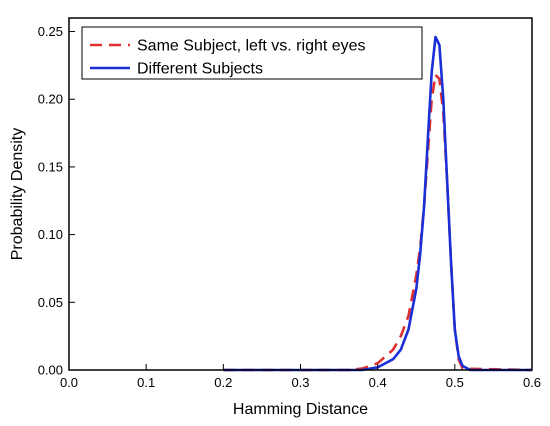 This screenshot has height=426, width=550. What do you see at coordinates (146, 382) in the screenshot?
I see `x-tick-label: 0.1` at bounding box center [146, 382].